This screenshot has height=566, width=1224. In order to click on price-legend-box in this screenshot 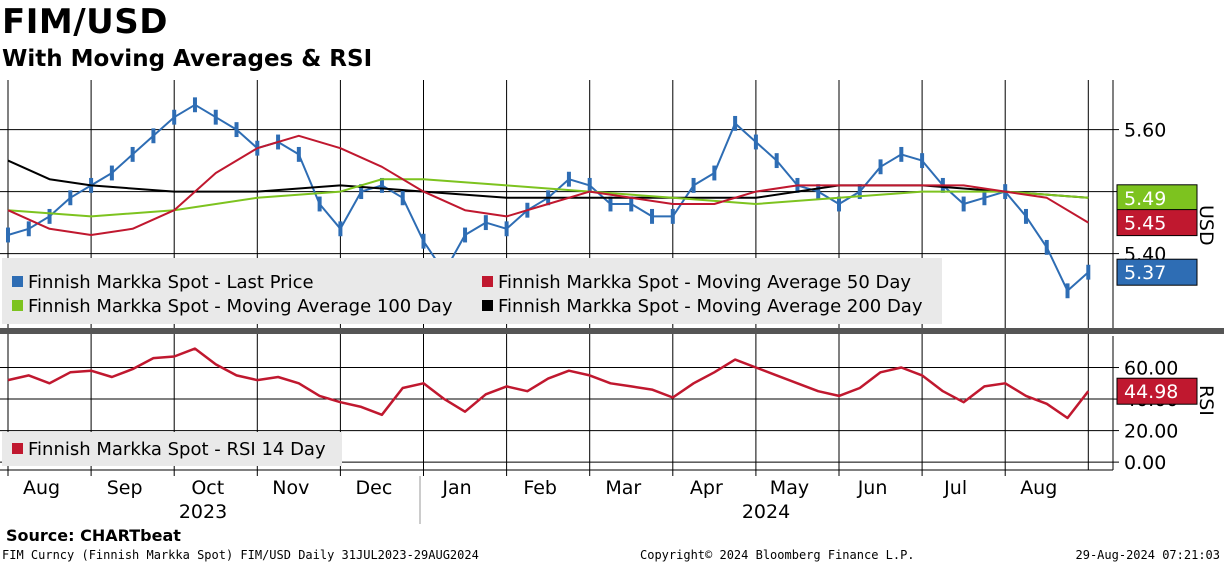, I will do `click(472, 291)`.